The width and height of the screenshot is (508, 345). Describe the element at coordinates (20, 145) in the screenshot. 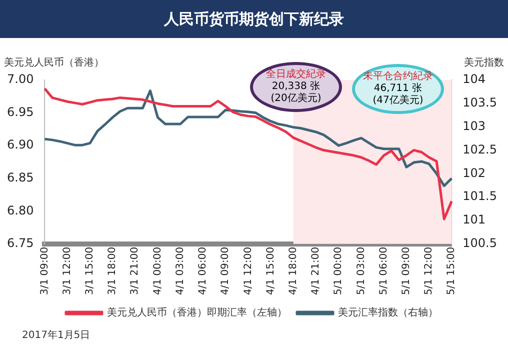

I see `y-tick-label: 6.90` at that location.